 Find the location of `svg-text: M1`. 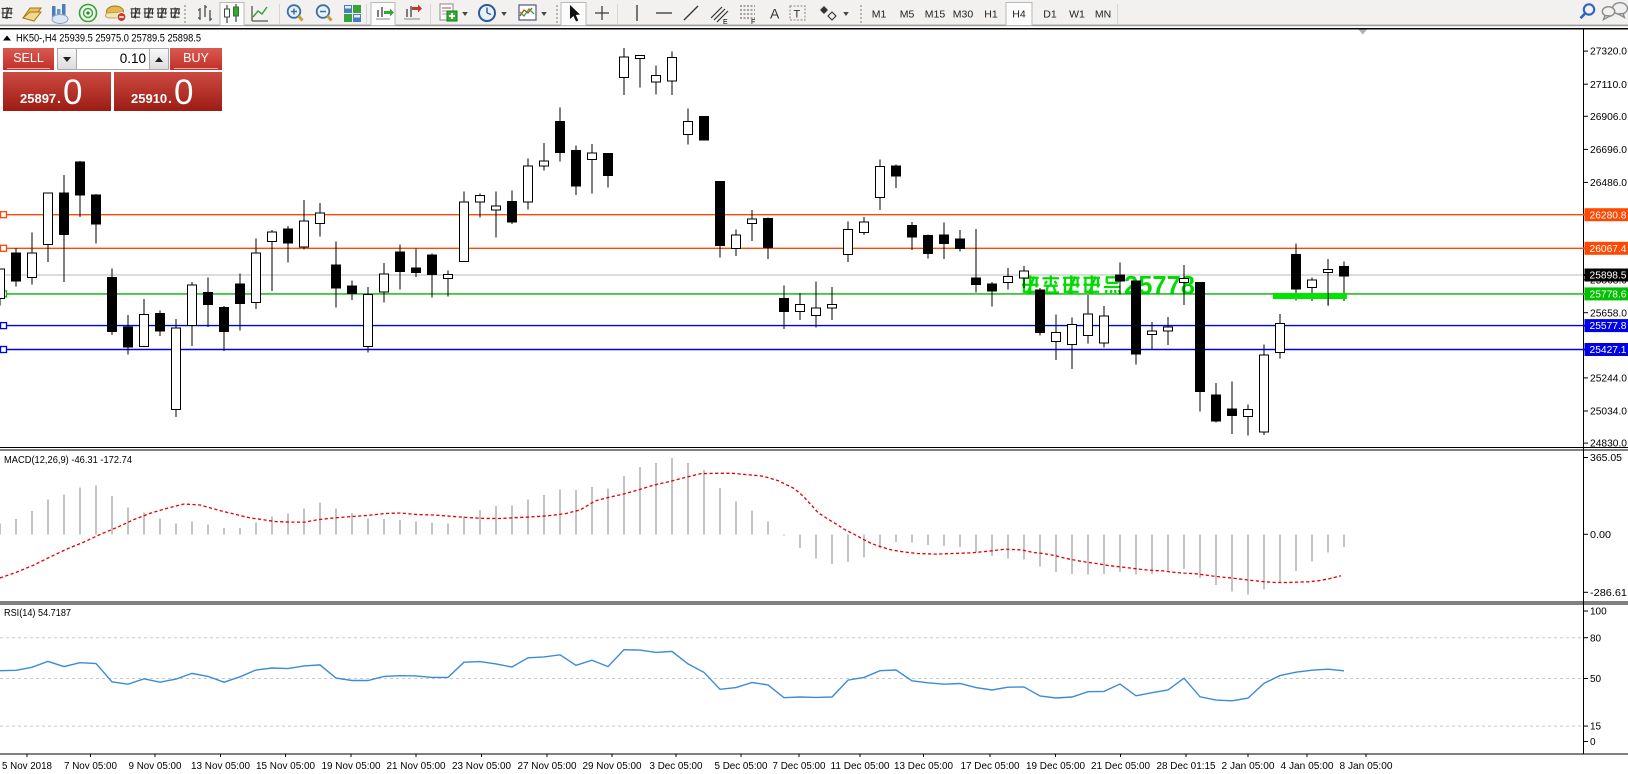

svg-text: M1 is located at coordinates (879, 15).